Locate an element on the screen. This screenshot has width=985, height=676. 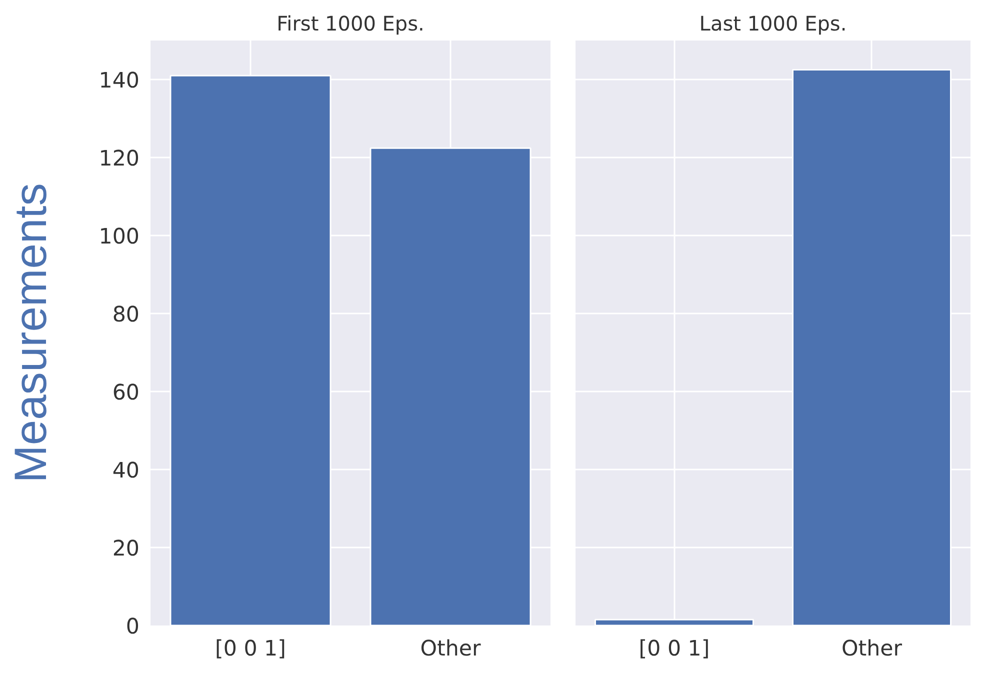
chart-title: First 1000 Eps. is located at coordinates (350, 24).